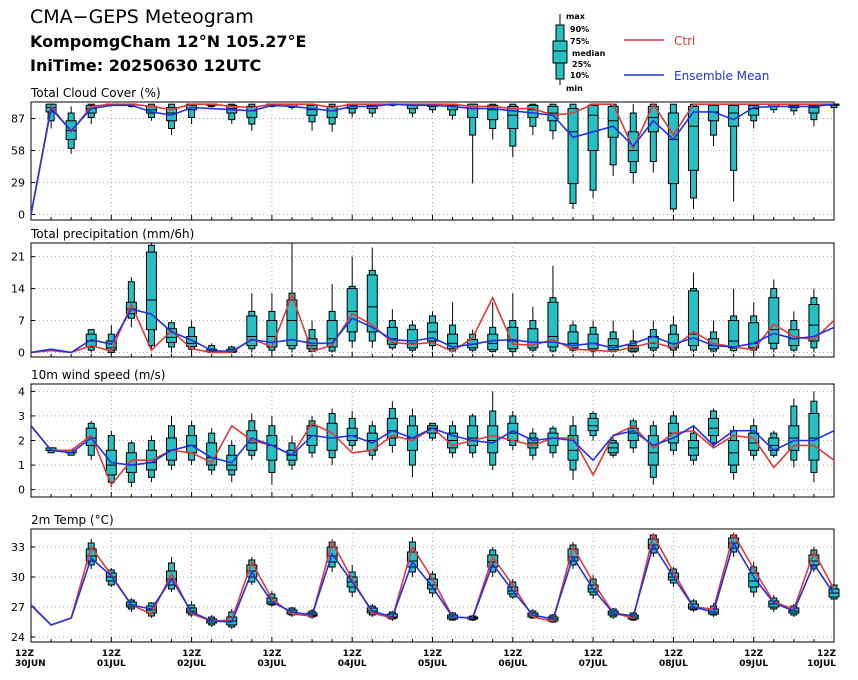  What do you see at coordinates (432, 583) in the screenshot?
I see `ensemble-mean-line` at bounding box center [432, 583].